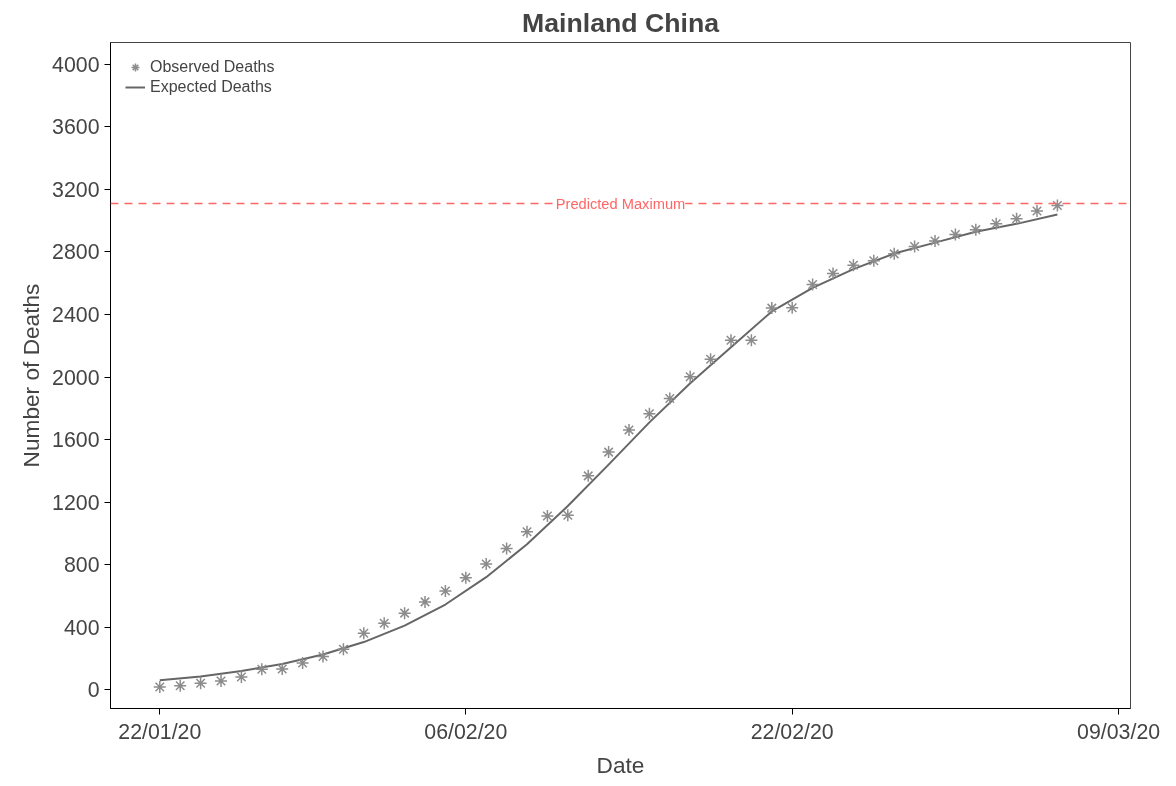 This screenshot has width=1176, height=786. I want to click on y-tick-label: 2000, so click(76, 377).